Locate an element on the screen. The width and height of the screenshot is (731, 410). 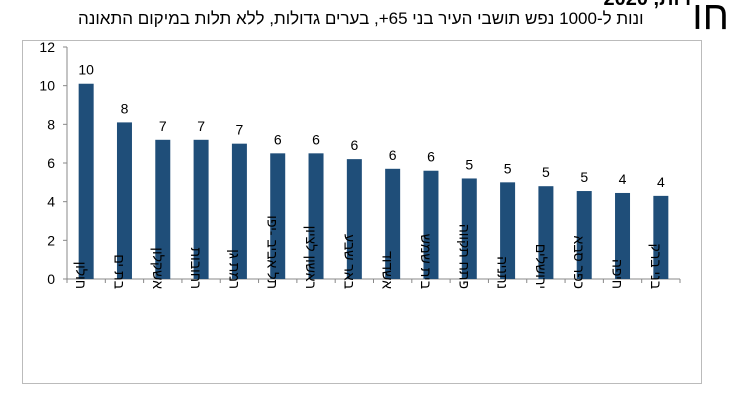
y-tick-label: 4 is located at coordinates (51, 202).